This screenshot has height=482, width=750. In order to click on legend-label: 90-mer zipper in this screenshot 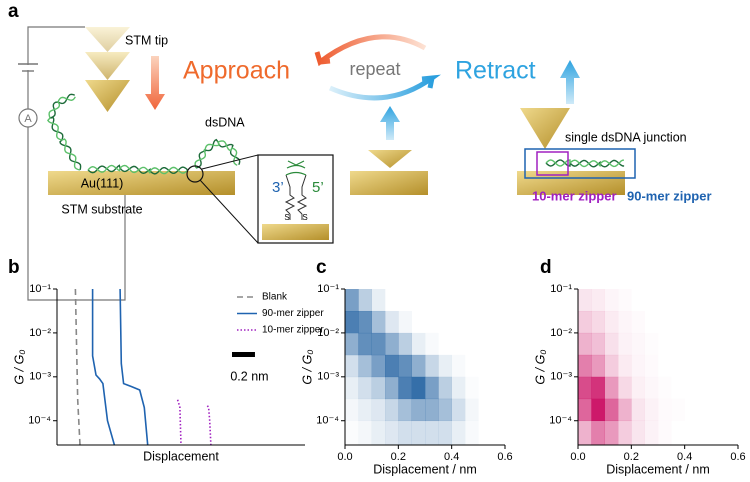, I will do `click(293, 313)`.